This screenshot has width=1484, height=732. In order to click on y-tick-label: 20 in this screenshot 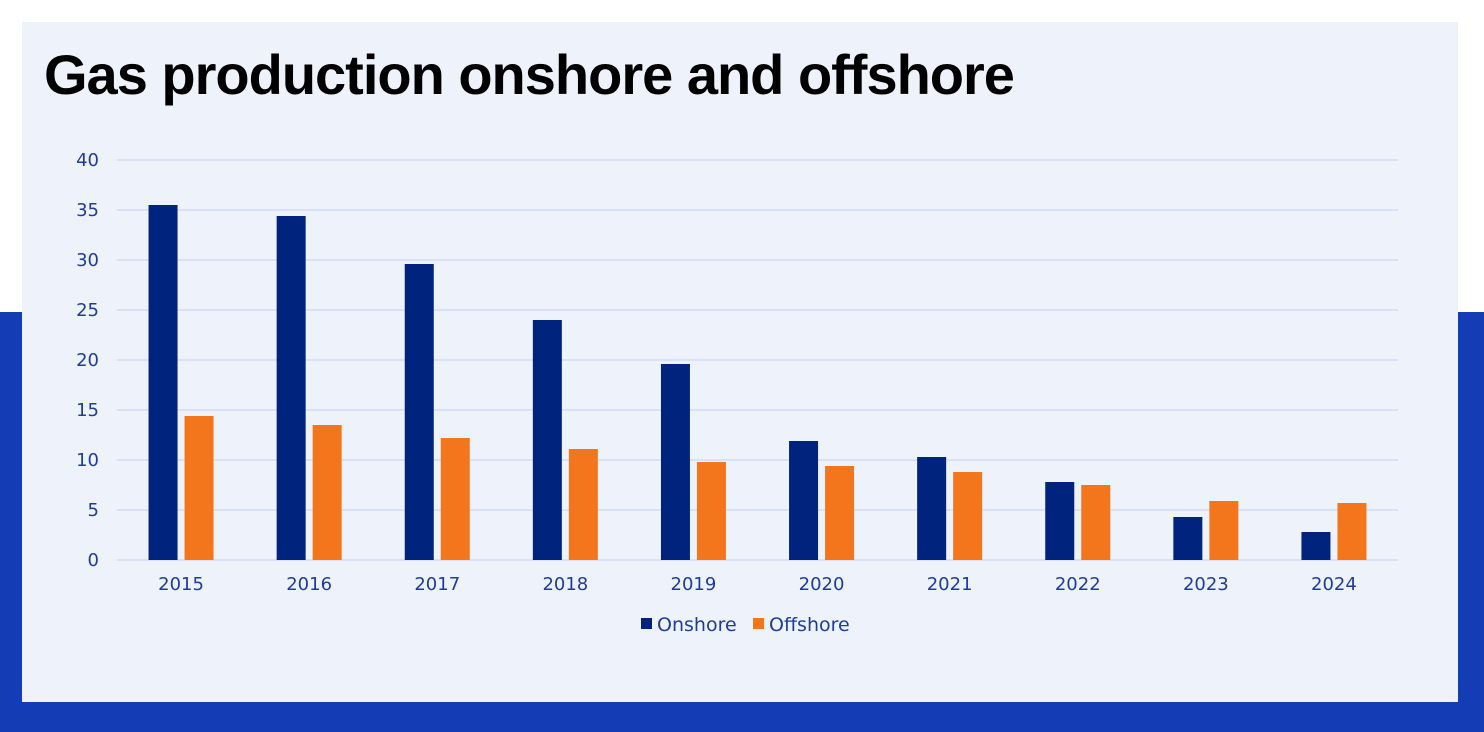, I will do `click(87, 360)`.